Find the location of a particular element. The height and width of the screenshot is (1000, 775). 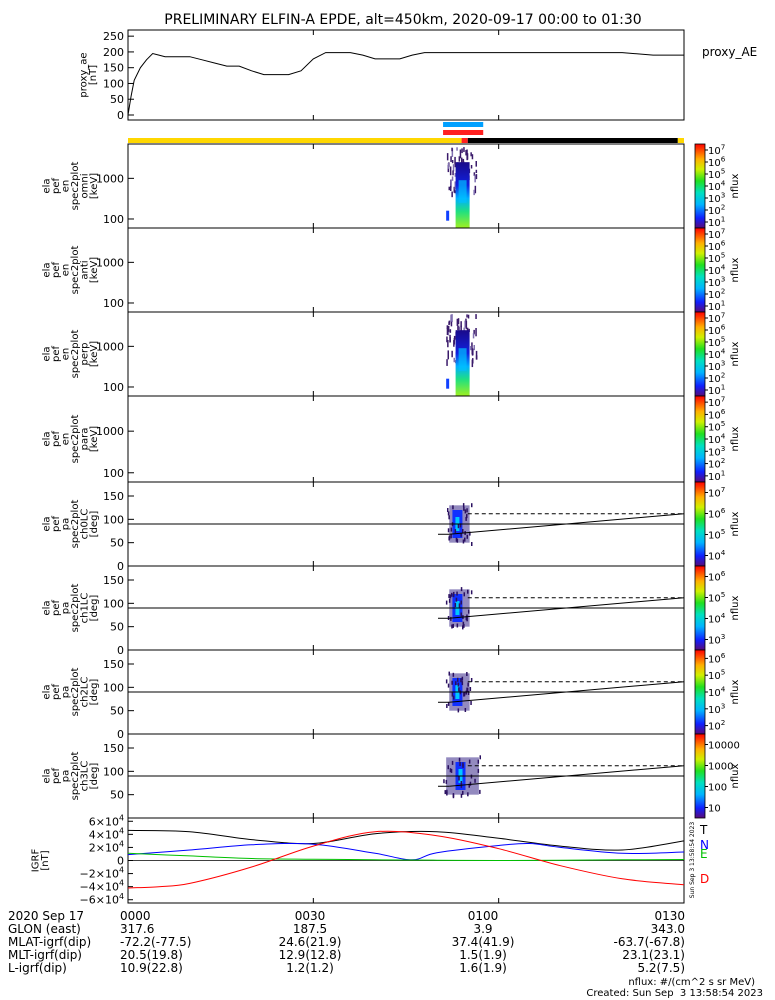

colorbar-tick-label: 10² is located at coordinates (716, 725).